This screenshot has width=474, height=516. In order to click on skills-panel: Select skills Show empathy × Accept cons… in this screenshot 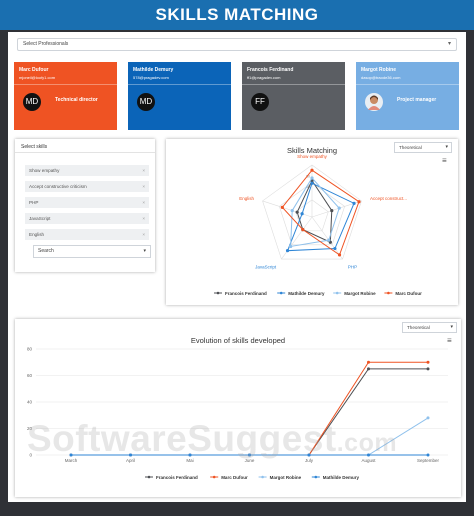, I will do `click(85, 205)`.